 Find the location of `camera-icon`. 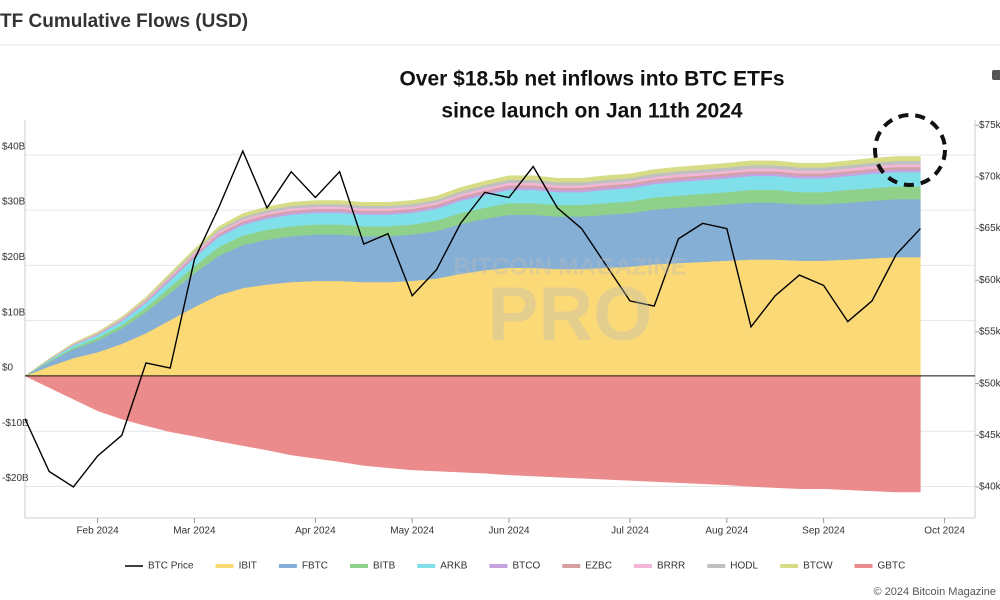

camera-icon is located at coordinates (996, 75).